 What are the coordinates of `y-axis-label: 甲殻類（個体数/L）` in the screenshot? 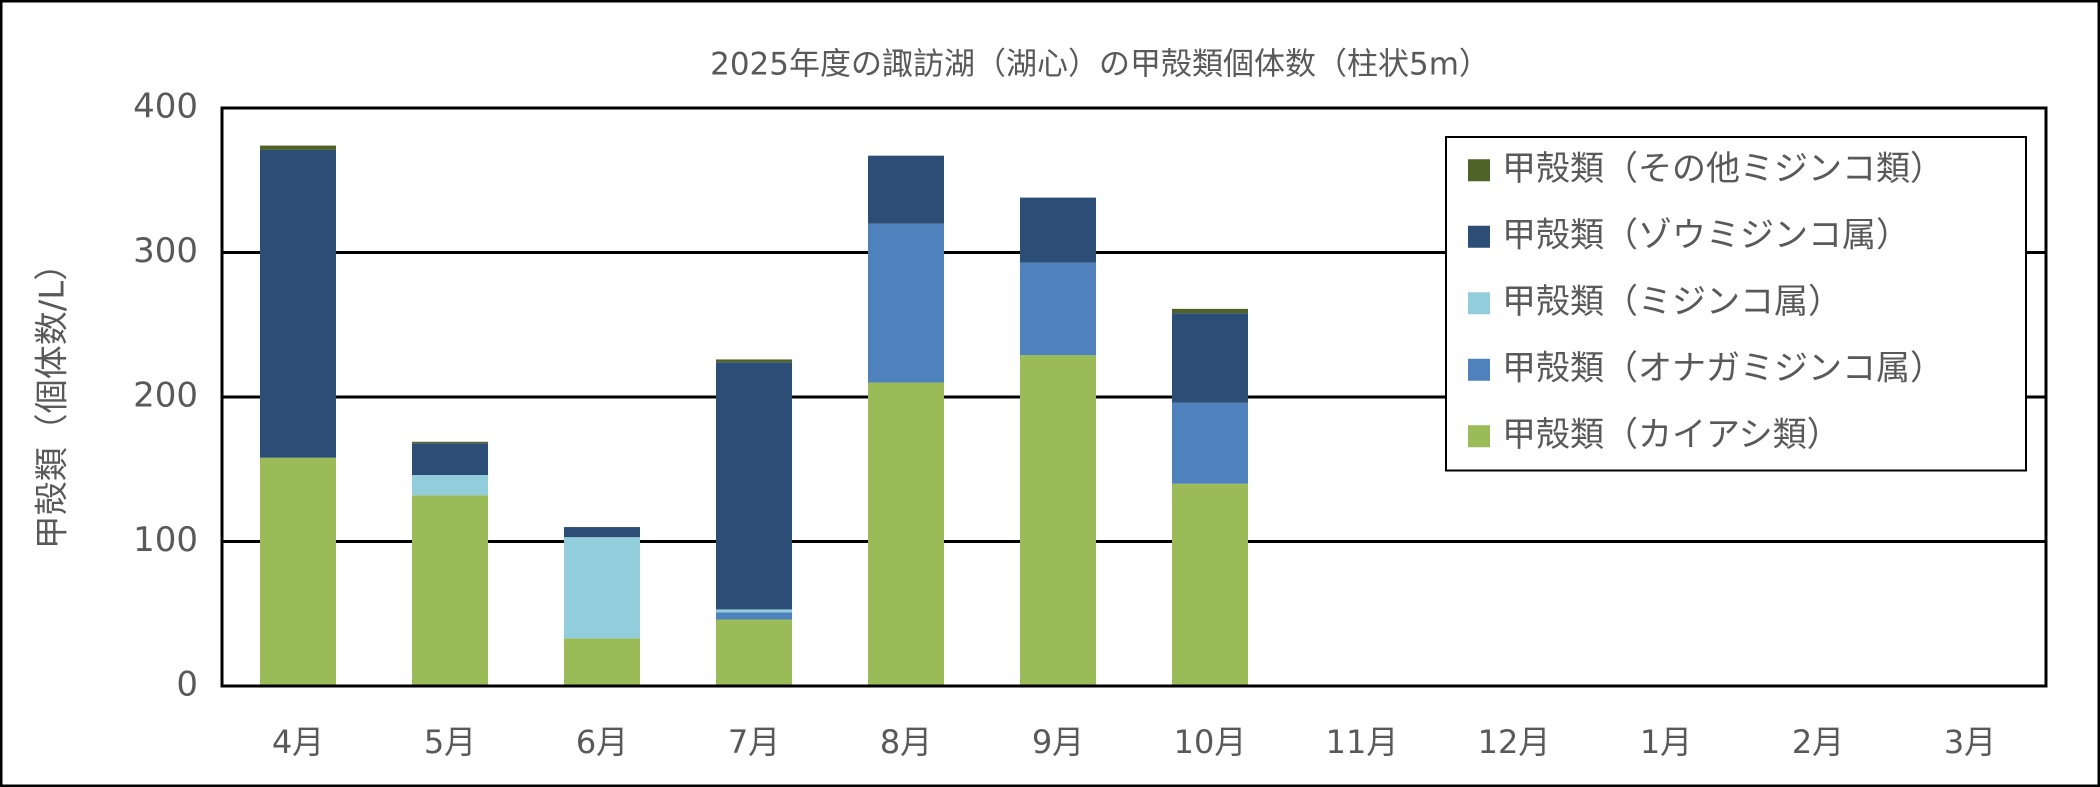 It's located at (53, 398).